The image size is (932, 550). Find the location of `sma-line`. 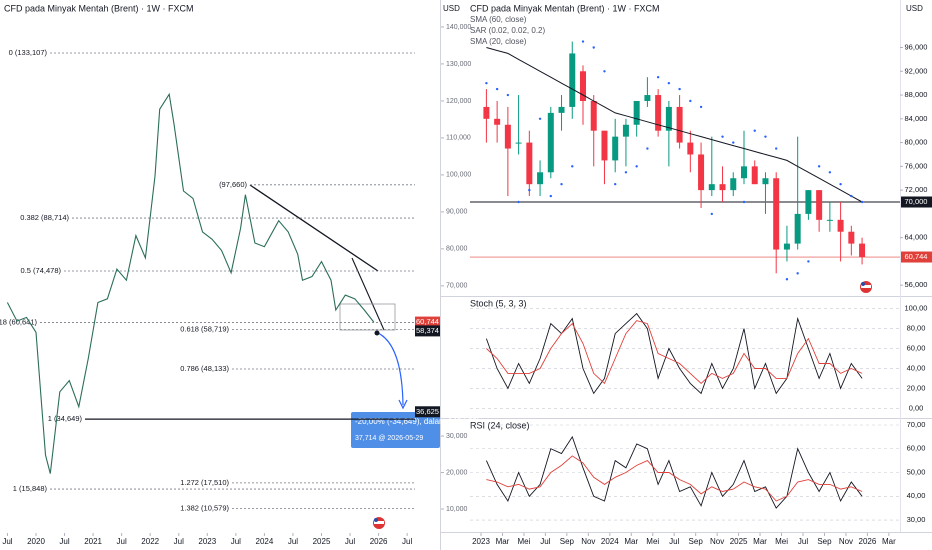

sma-line is located at coordinates (674, 125).